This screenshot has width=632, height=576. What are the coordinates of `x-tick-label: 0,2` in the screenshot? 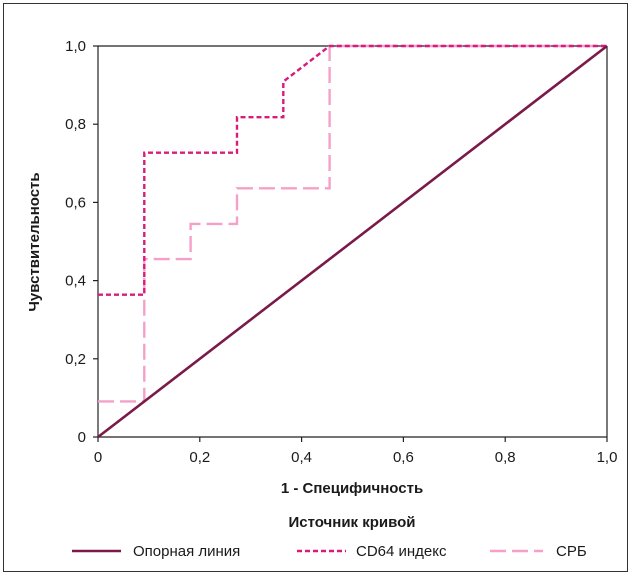 It's located at (199, 457).